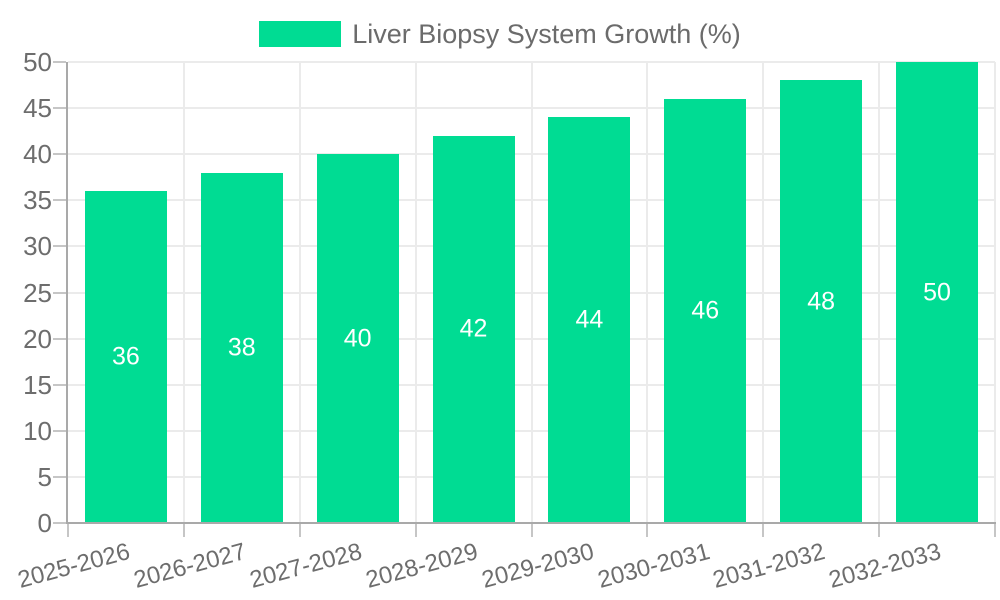  What do you see at coordinates (44, 476) in the screenshot?
I see `y-axis-label: 5` at bounding box center [44, 476].